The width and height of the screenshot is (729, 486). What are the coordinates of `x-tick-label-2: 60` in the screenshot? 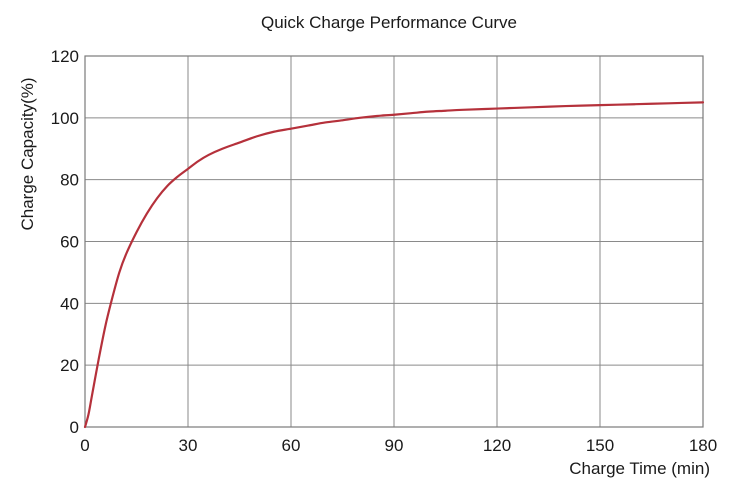 It's located at (291, 445).